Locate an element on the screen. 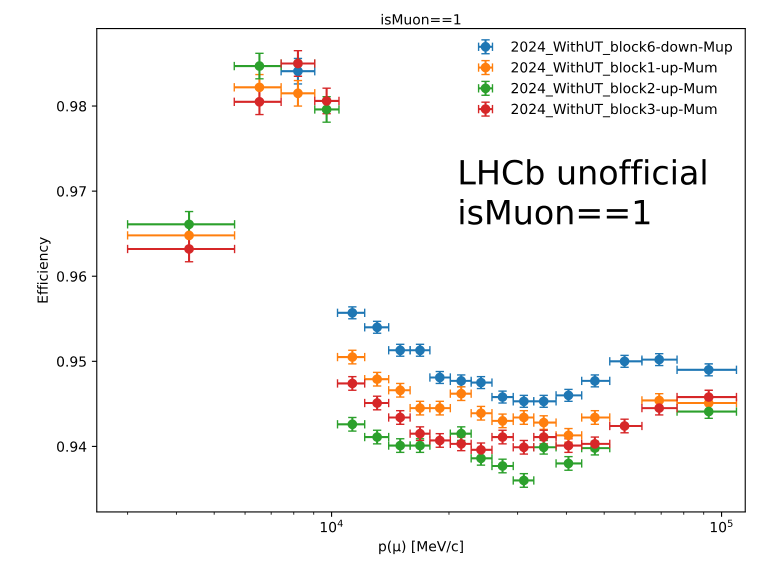 Image resolution: width=762 pixels, height=572 pixels. x-tick-label: 10$^{4}$ is located at coordinates (331, 526).